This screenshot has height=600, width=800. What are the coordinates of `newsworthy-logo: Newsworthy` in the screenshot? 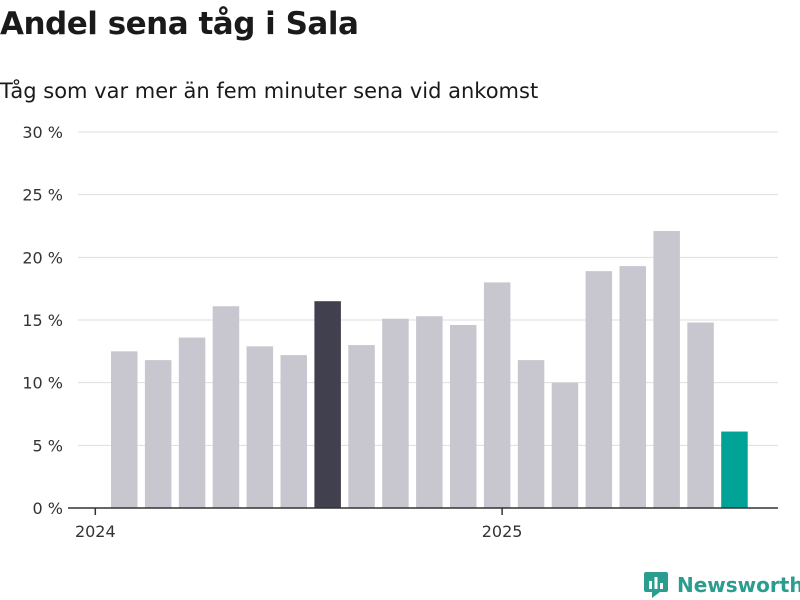 It's located at (722, 585).